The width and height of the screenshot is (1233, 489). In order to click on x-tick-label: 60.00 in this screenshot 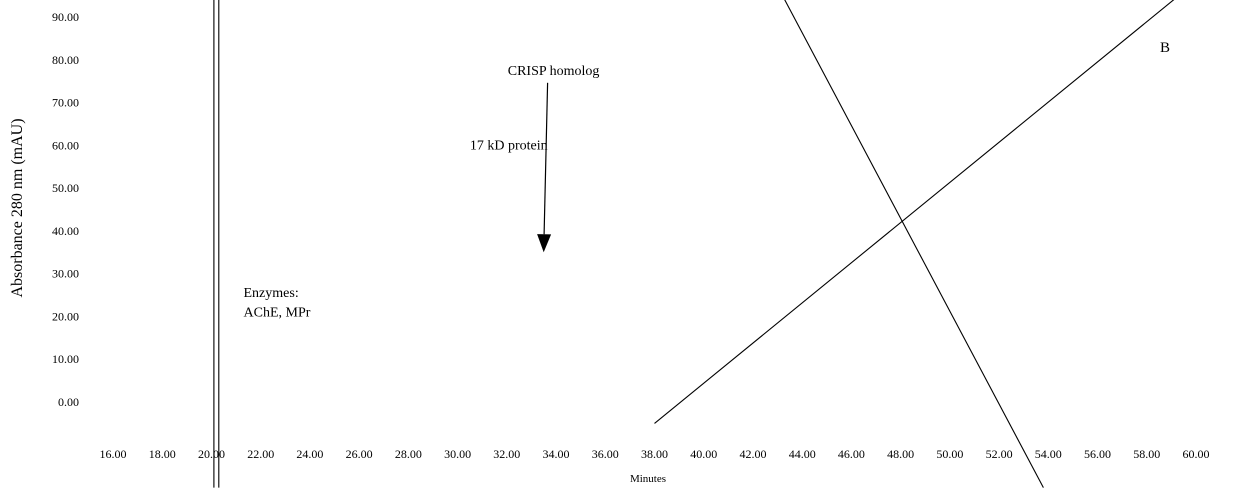, I will do `click(1196, 454)`.